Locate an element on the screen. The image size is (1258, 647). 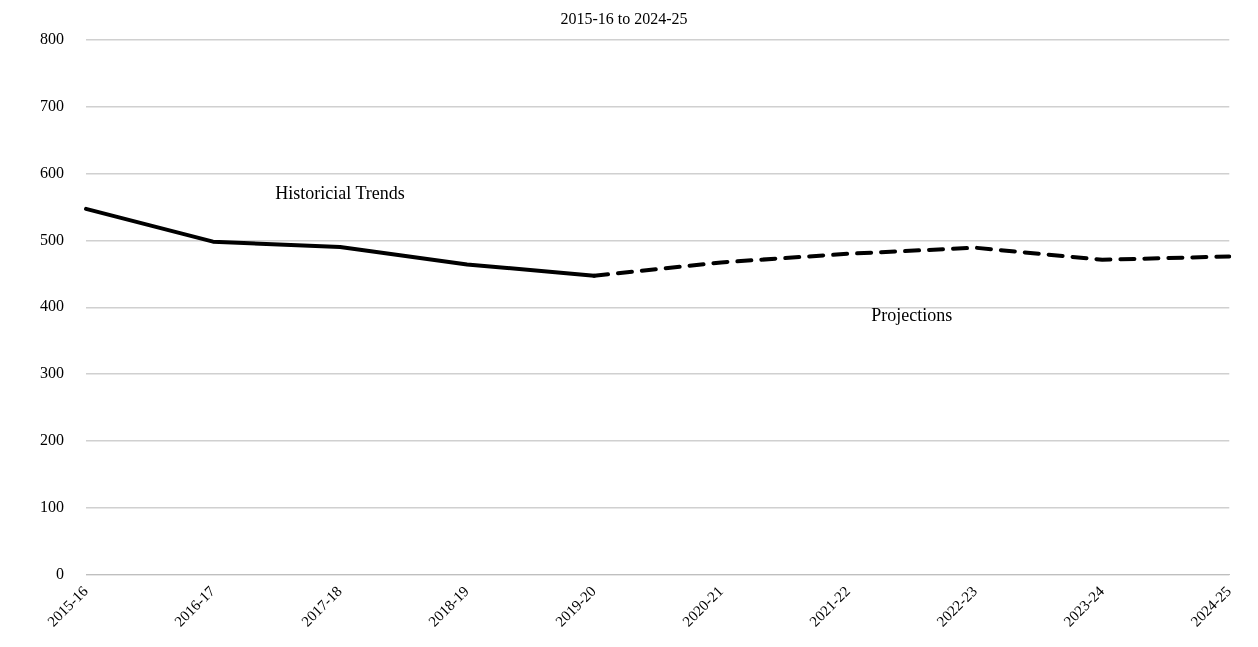
y-tick-label: 600 is located at coordinates (52, 172).